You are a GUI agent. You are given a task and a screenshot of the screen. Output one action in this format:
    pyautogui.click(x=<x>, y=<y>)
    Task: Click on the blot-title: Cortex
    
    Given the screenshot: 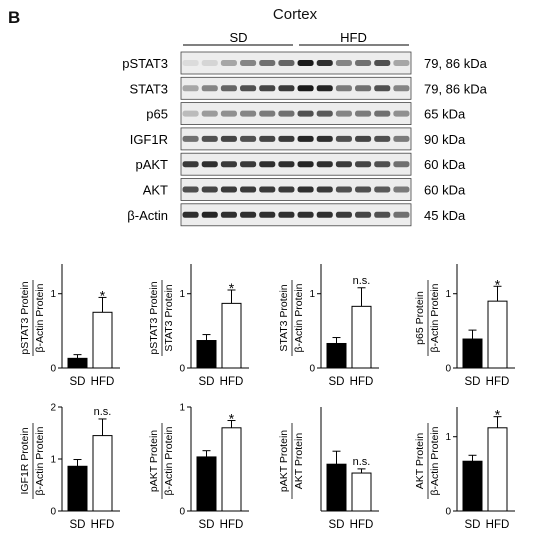 What is the action you would take?
    pyautogui.click(x=295, y=14)
    